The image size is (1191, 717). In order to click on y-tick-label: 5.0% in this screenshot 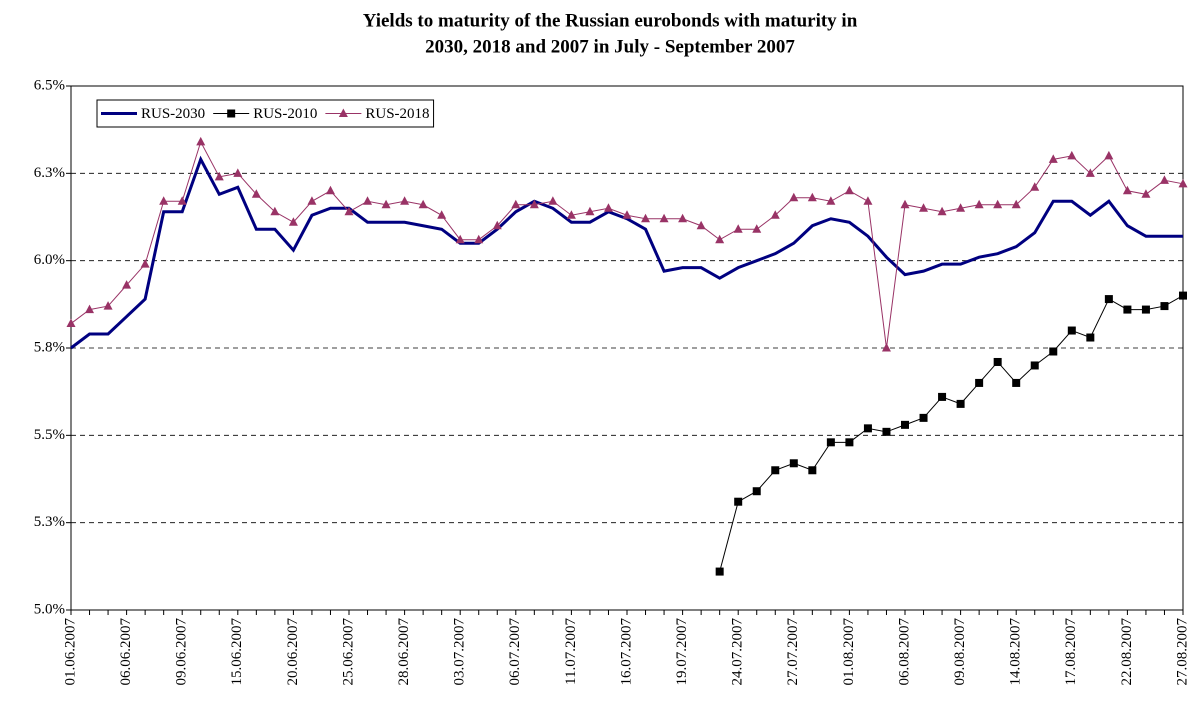, I will do `click(49, 609)`.